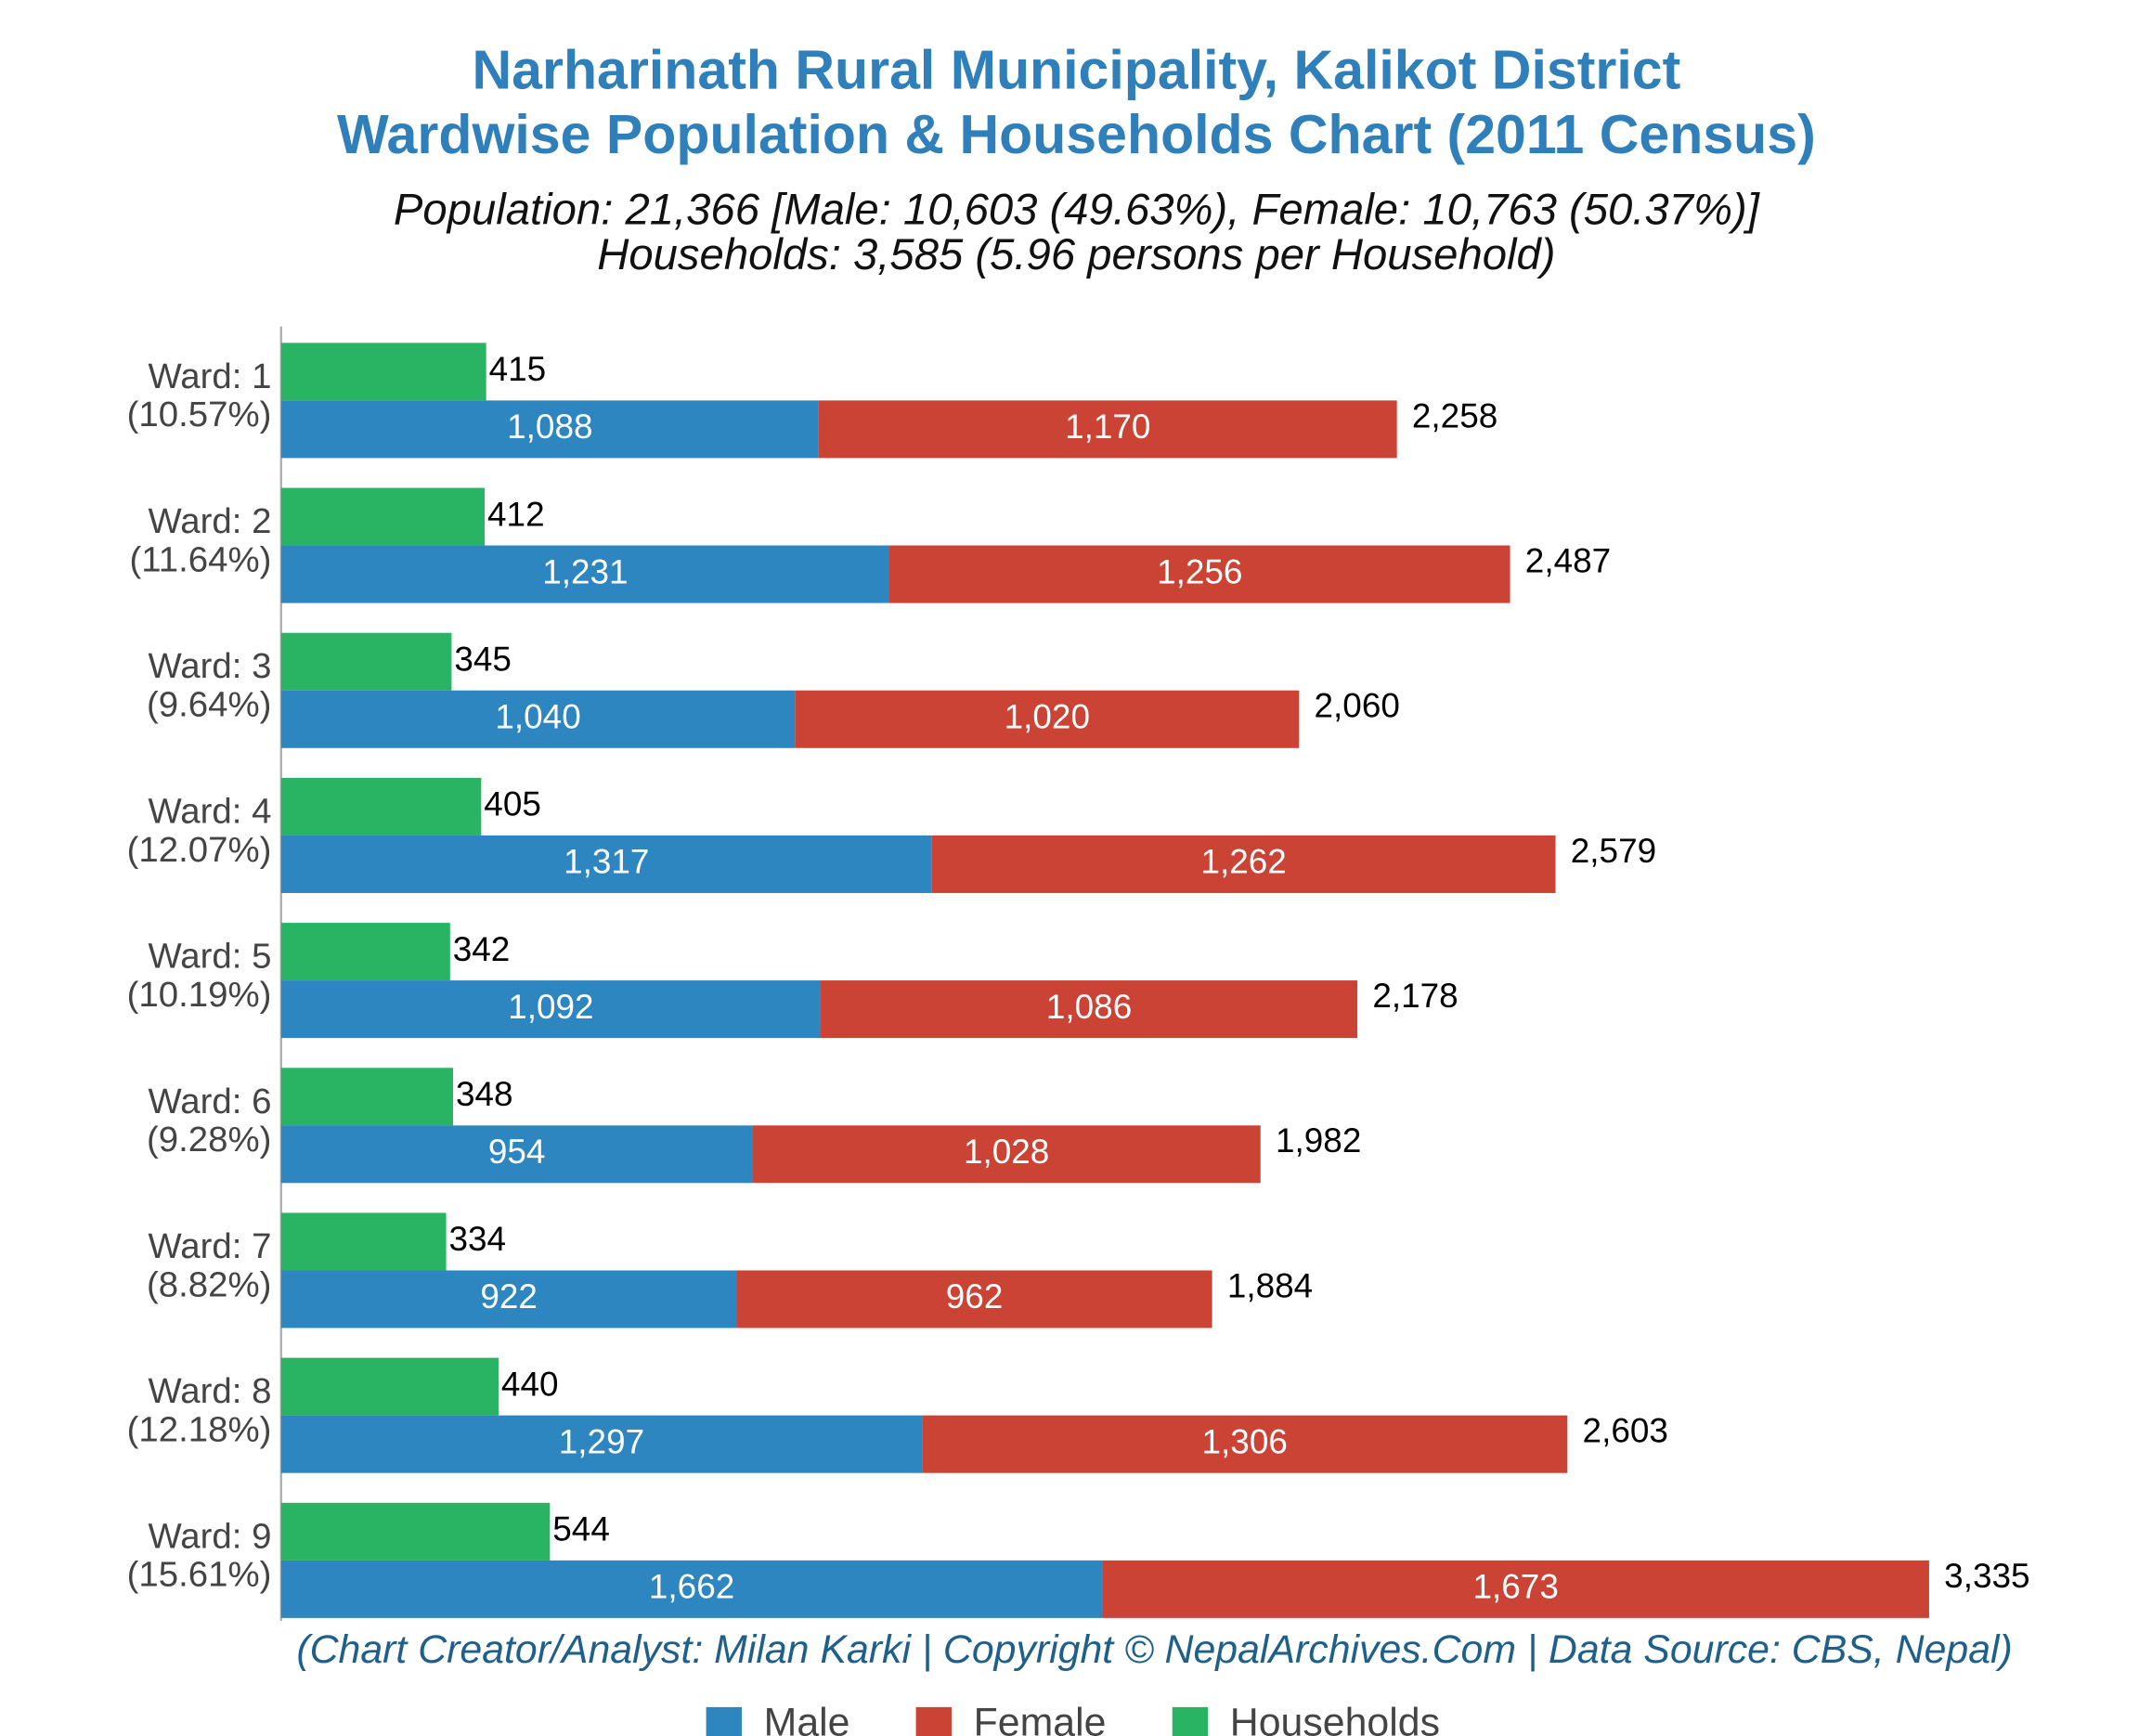 The height and width of the screenshot is (1736, 2139). I want to click on data-label: 1,262, so click(1243, 862).